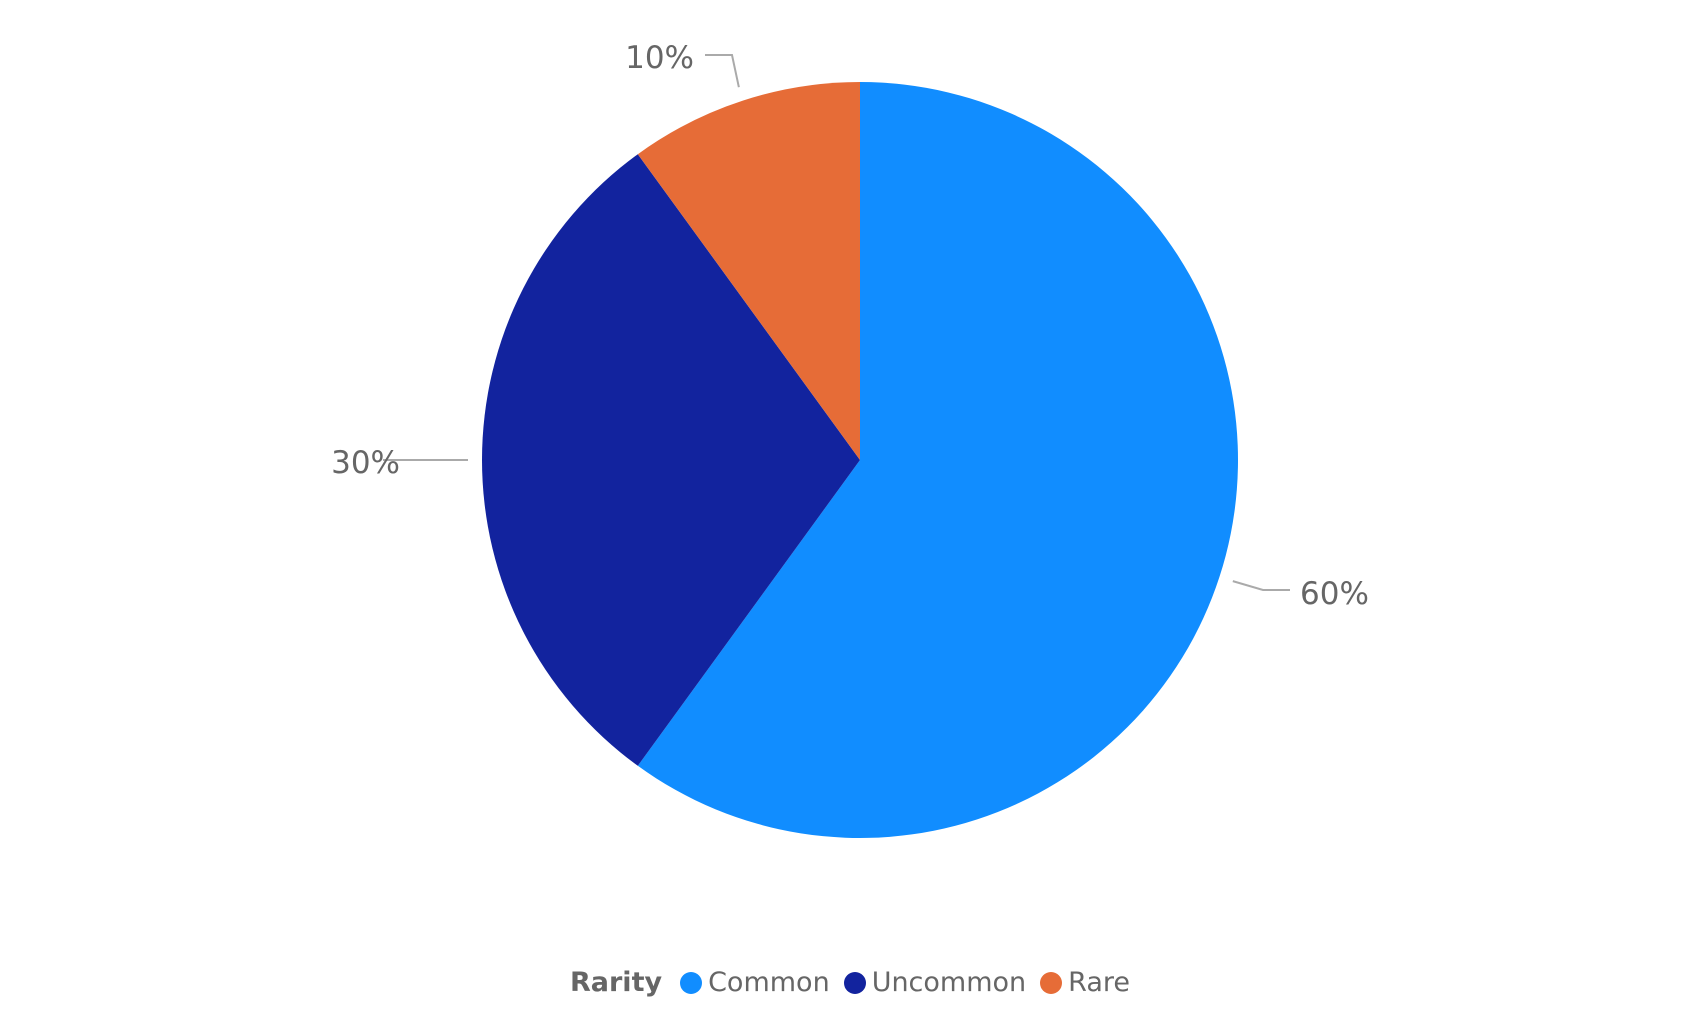 This screenshot has height=1012, width=1700. Describe the element at coordinates (1051, 983) in the screenshot. I see `legend-swatch-rare` at that location.